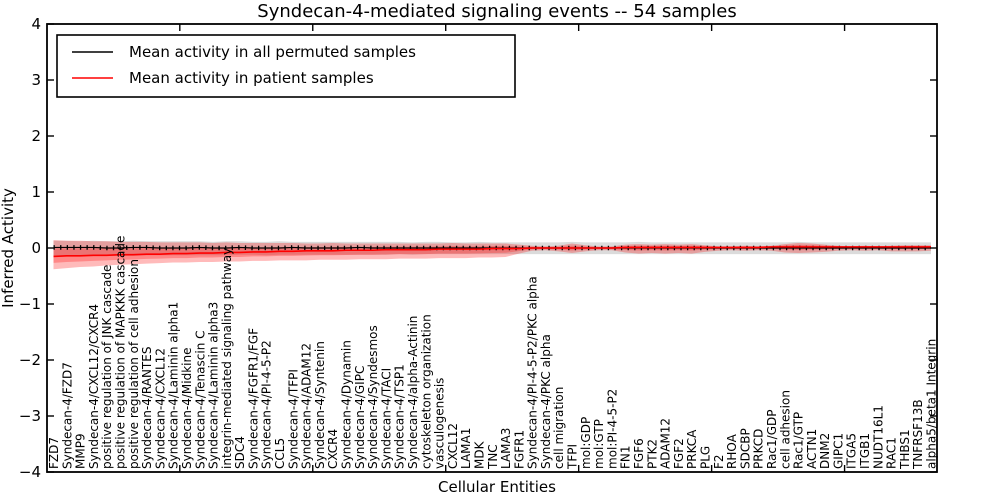 The width and height of the screenshot is (1000, 500). What do you see at coordinates (36, 80) in the screenshot?
I see `y-tick-label: 3` at bounding box center [36, 80].